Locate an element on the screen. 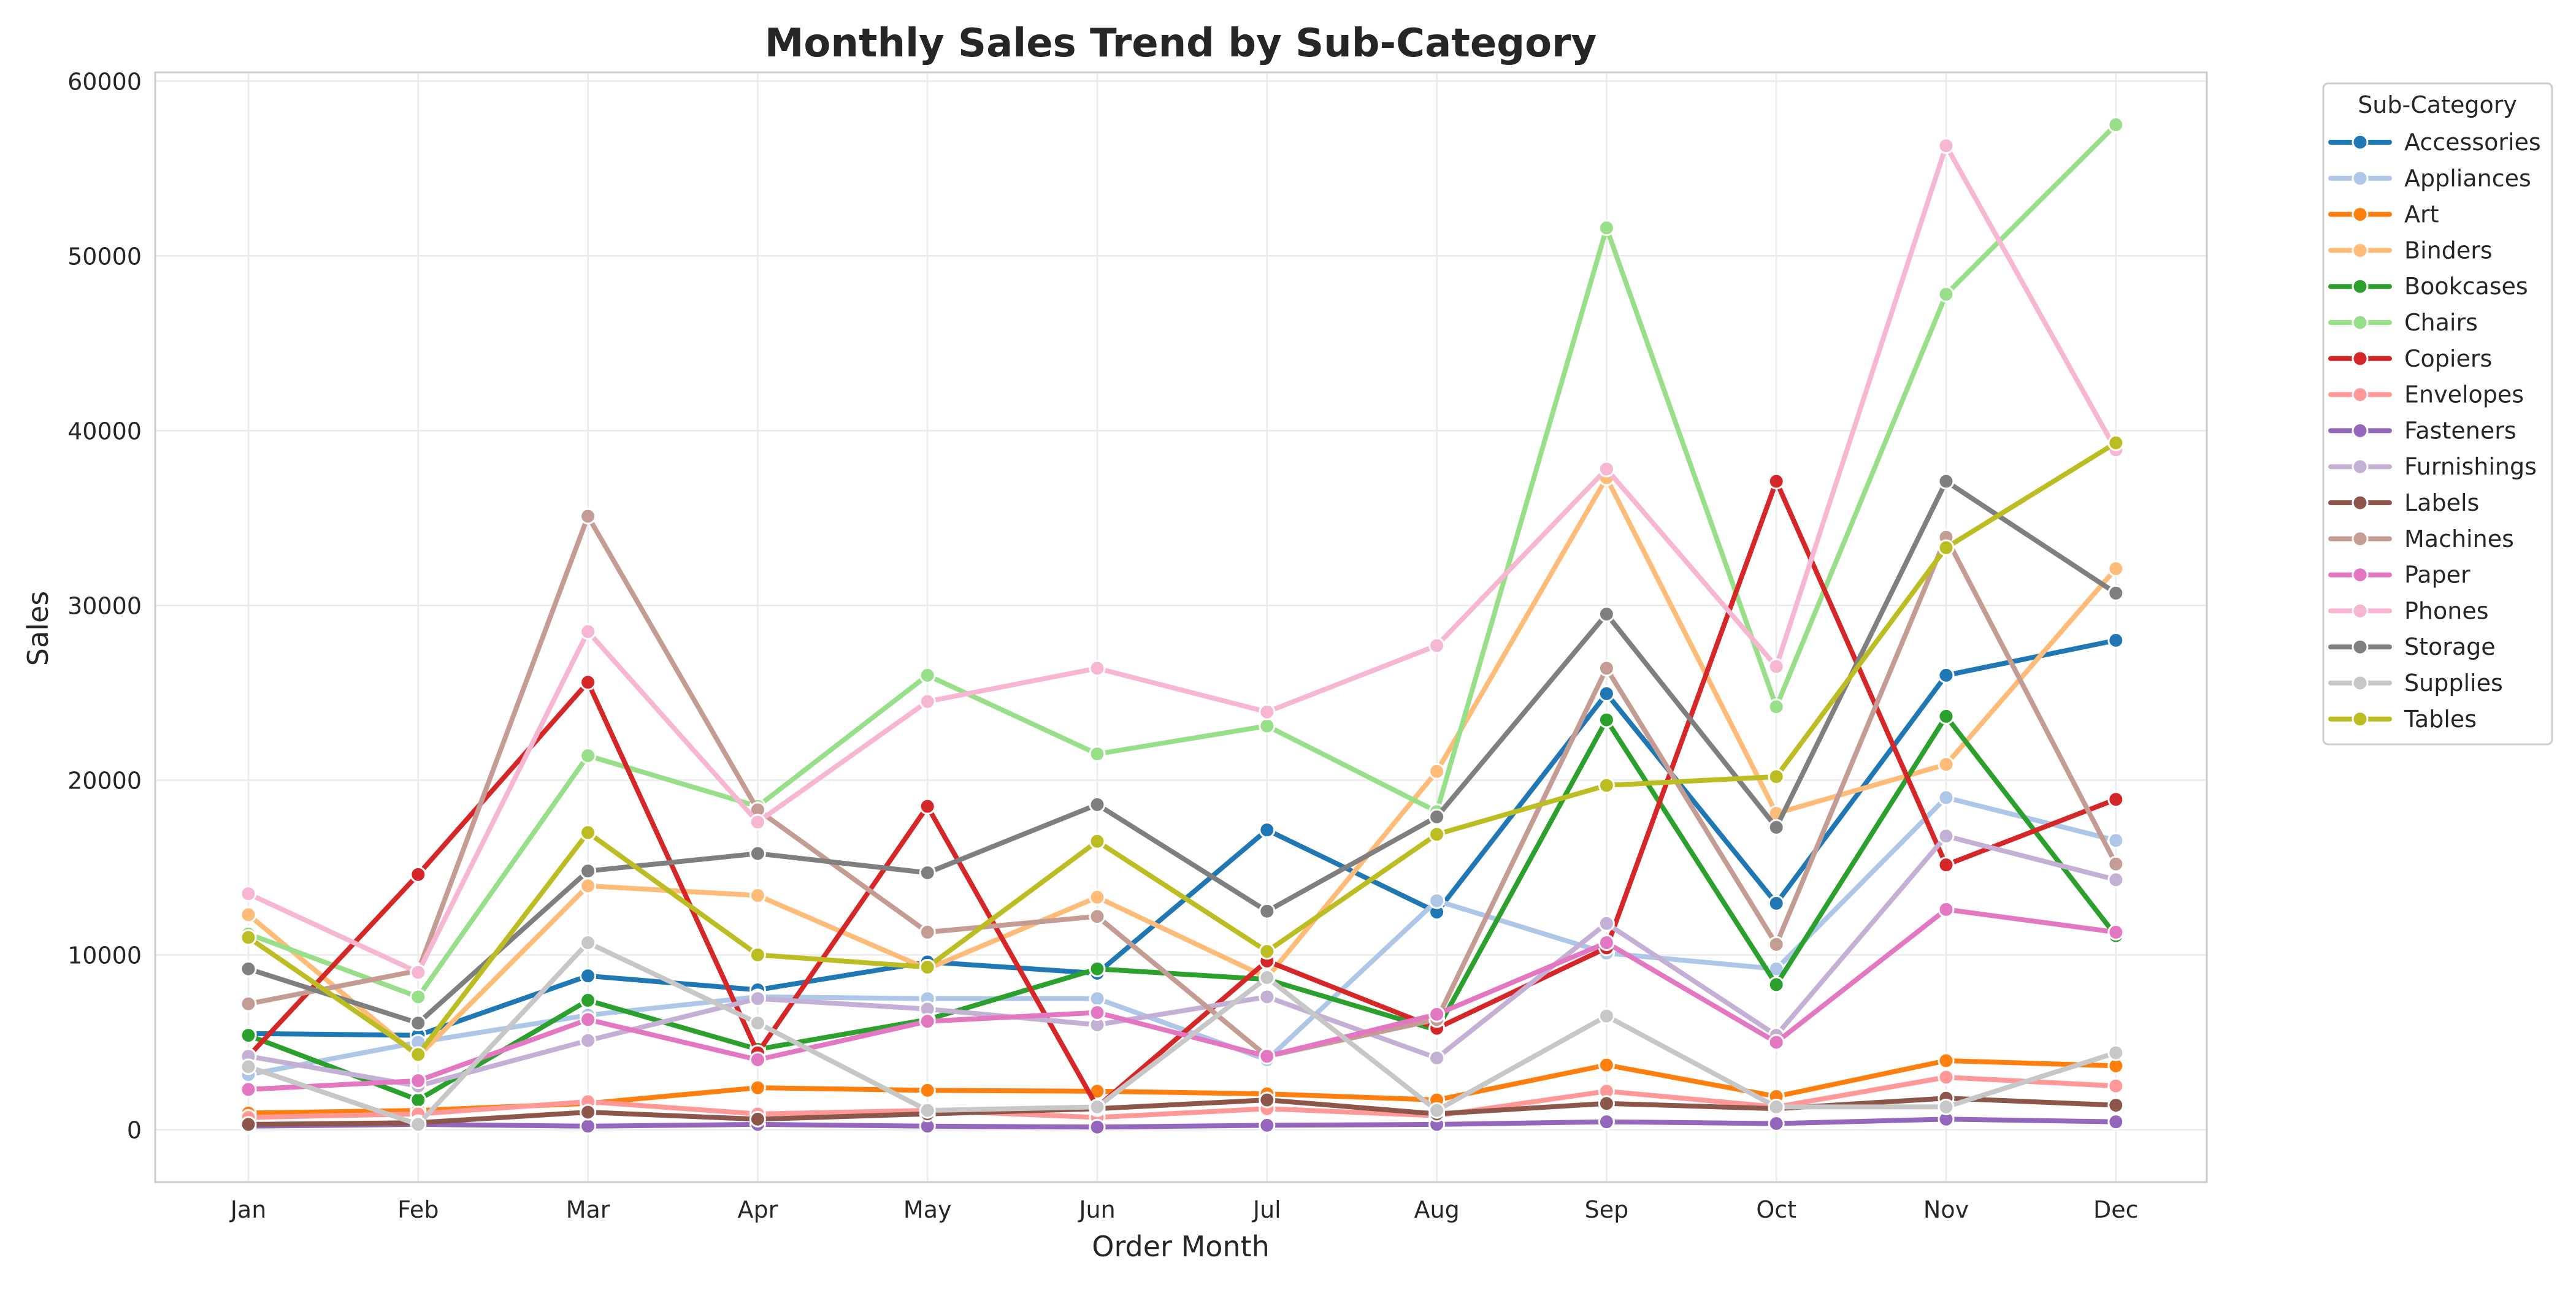 The image size is (2576, 1290). data-point-art is located at coordinates (927, 1090).